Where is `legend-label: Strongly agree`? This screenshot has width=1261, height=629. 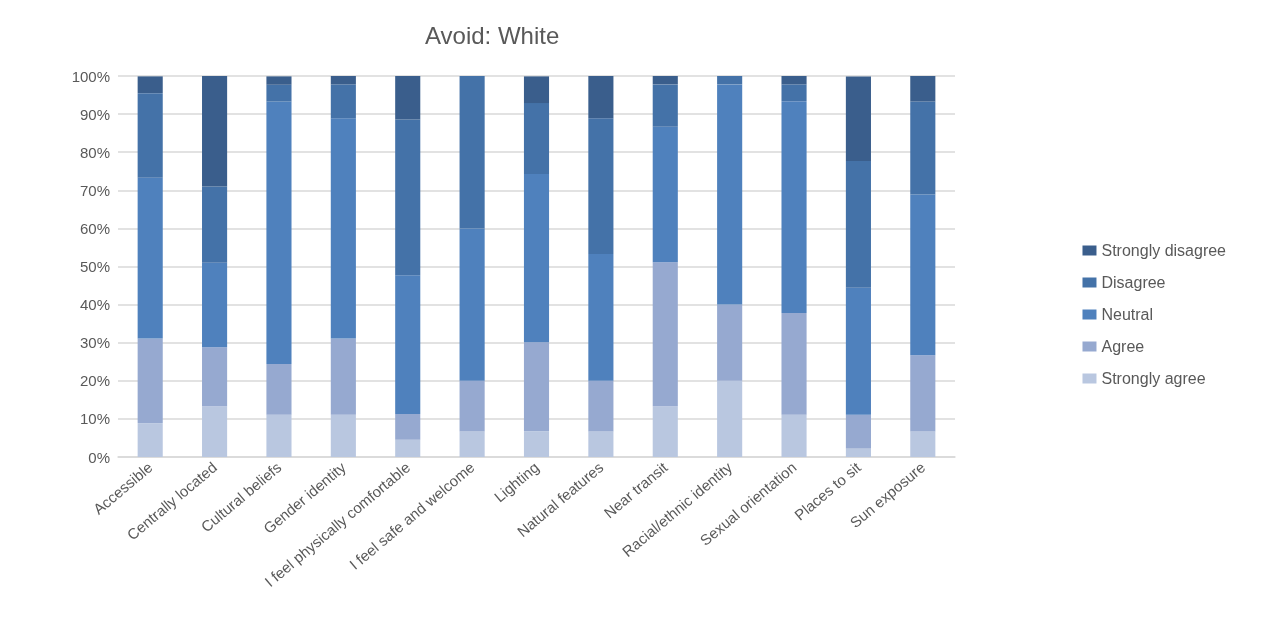
legend-label: Strongly agree is located at coordinates (1153, 378).